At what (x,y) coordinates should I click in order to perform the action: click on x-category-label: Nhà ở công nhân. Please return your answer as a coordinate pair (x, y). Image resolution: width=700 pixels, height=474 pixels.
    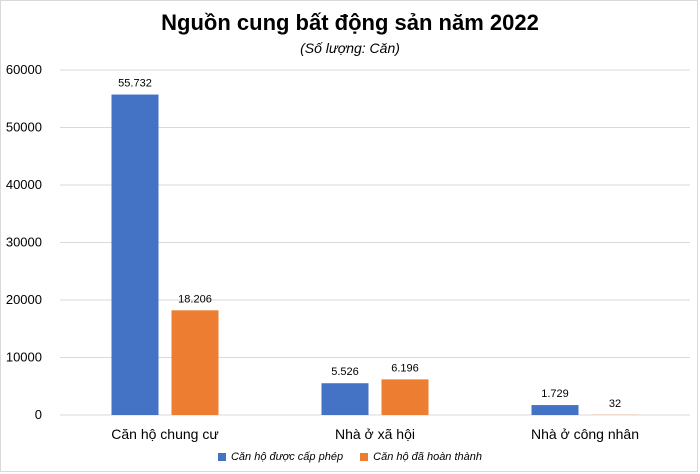
    Looking at the image, I should click on (585, 434).